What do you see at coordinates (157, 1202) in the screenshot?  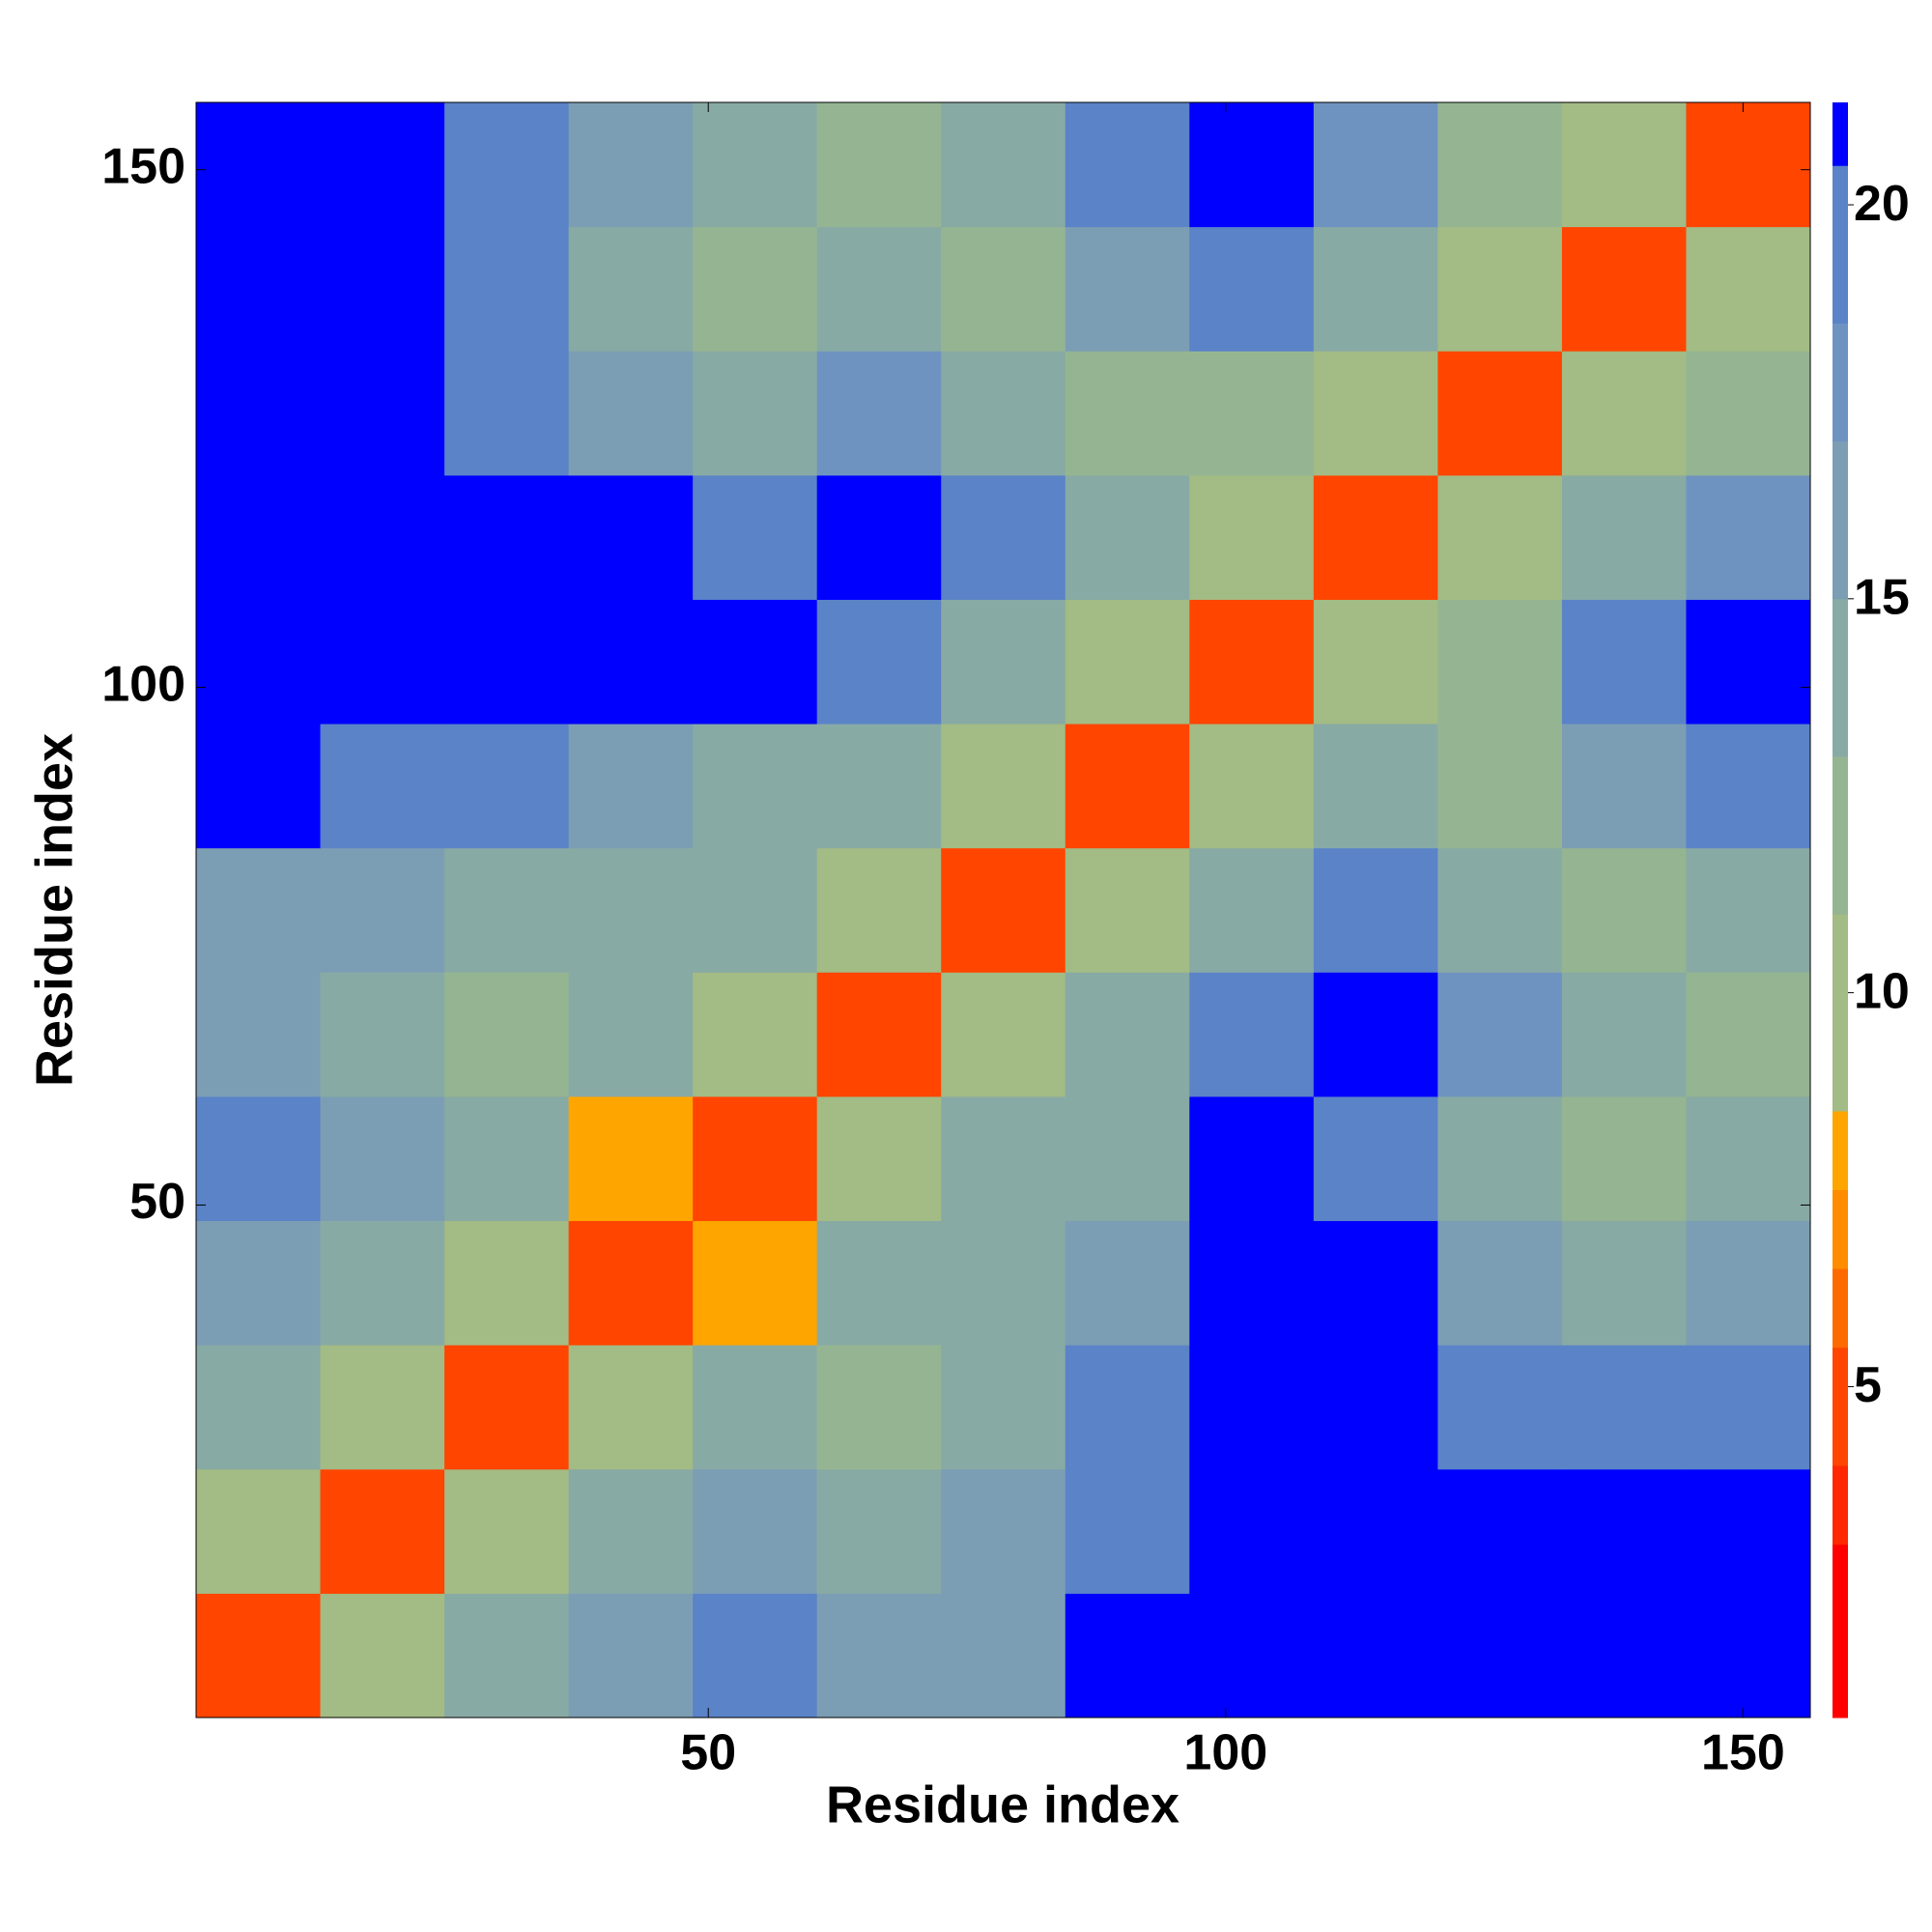 I see `y-tick-label: 50` at bounding box center [157, 1202].